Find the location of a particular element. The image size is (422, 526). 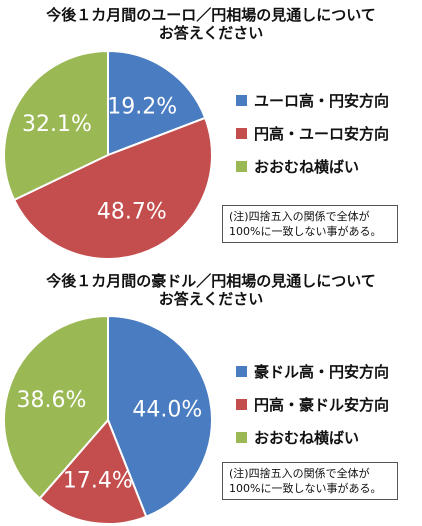

legend-label: 豪ドル高・円安方向 is located at coordinates (322, 371).